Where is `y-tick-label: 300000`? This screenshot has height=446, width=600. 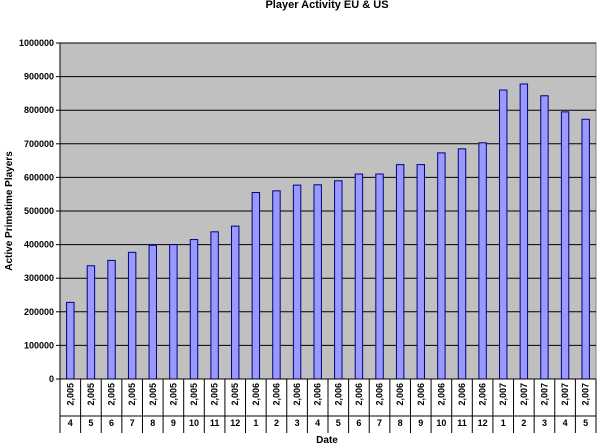 y-tick-label: 300000 is located at coordinates (39, 278).